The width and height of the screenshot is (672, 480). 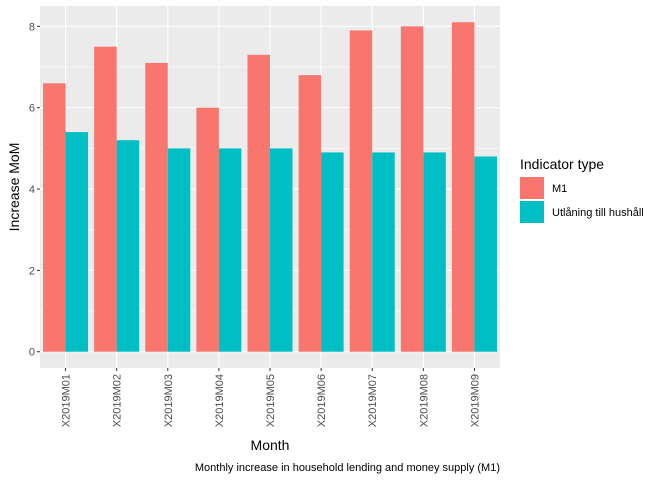 I want to click on y-tick-label: 6, so click(x=32, y=109).